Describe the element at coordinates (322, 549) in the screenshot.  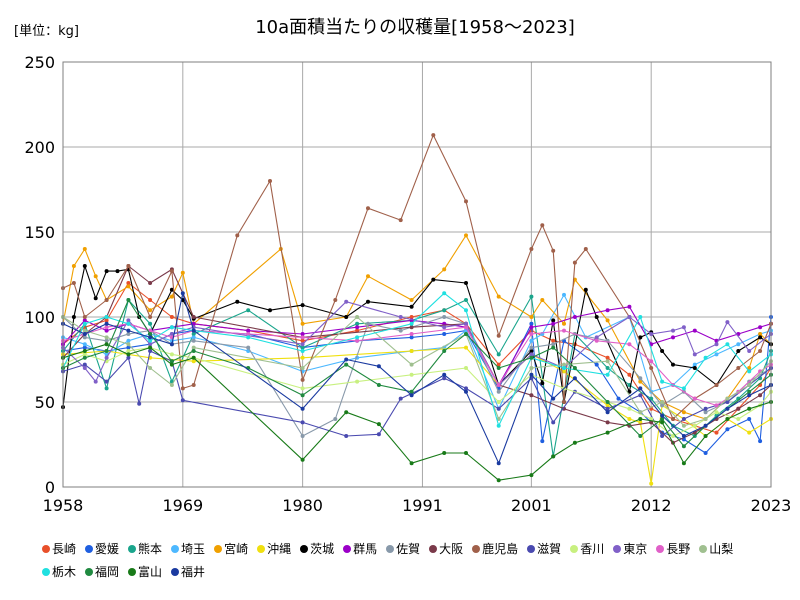
I see `legend-label: 茨城` at that location.